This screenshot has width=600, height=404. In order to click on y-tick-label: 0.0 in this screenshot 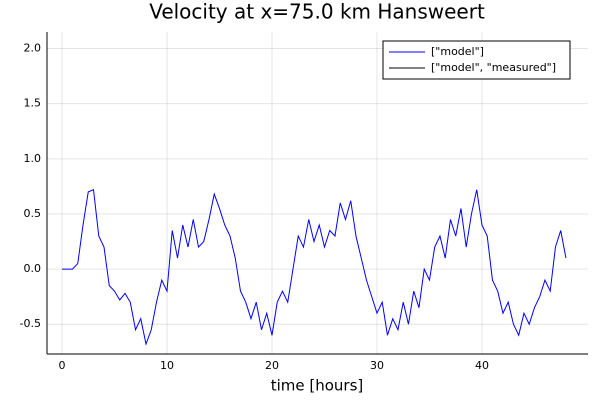, I will do `click(33, 268)`.